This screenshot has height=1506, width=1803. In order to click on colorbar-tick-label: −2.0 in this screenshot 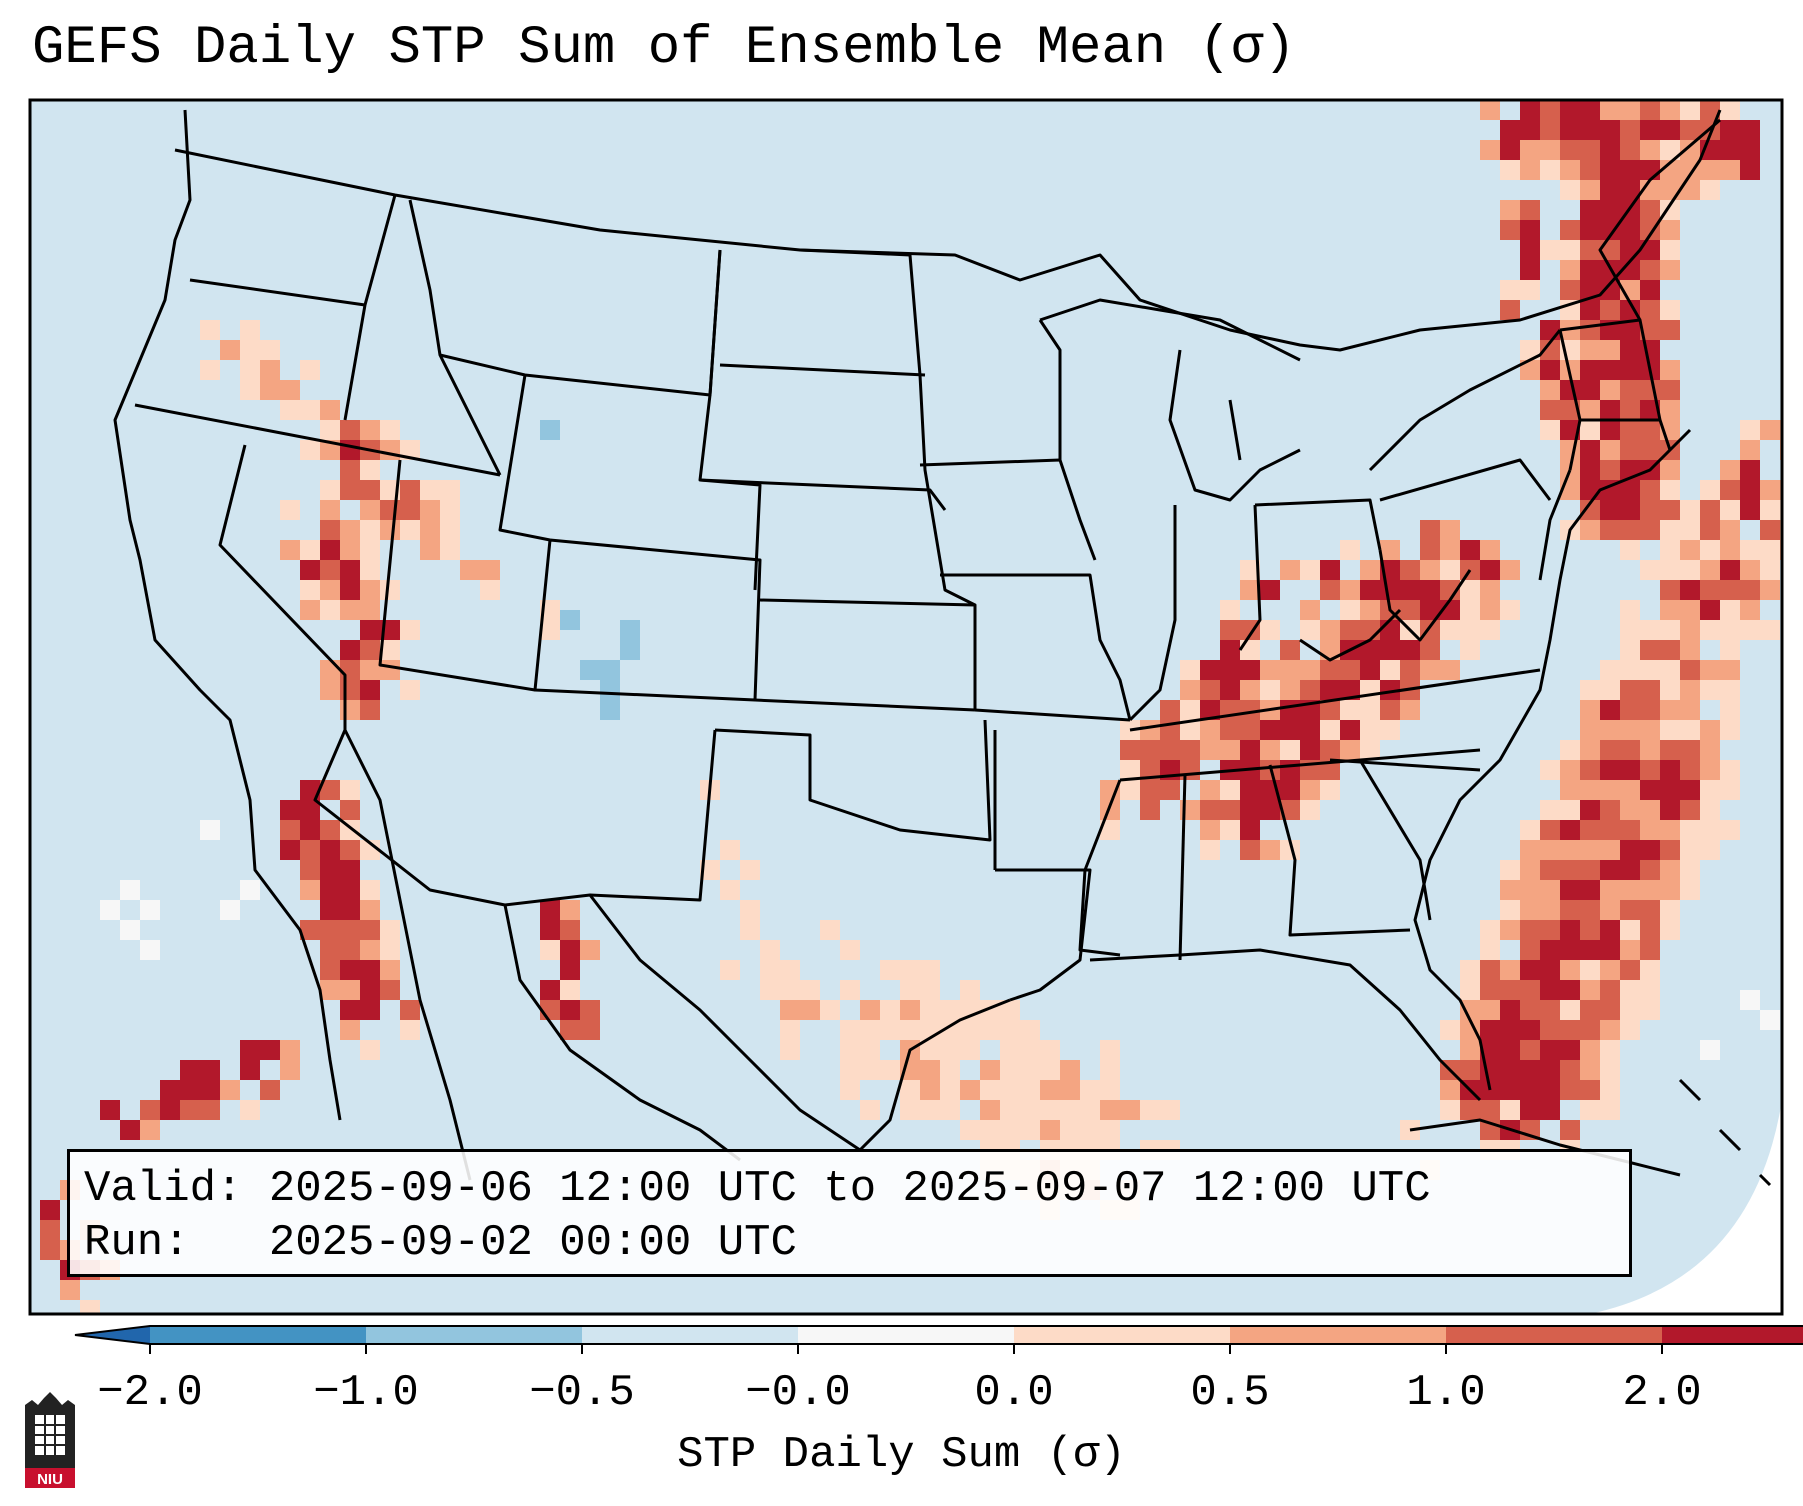, I will do `click(150, 1393)`.